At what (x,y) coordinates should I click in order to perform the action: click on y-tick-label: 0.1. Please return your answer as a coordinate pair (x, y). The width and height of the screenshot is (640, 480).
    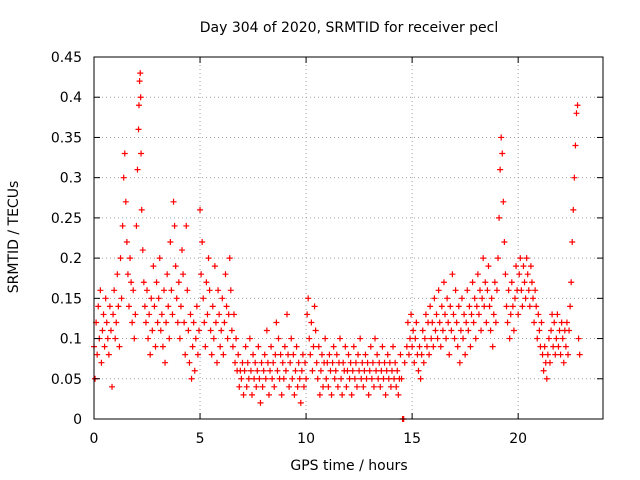
    Looking at the image, I should click on (71, 340).